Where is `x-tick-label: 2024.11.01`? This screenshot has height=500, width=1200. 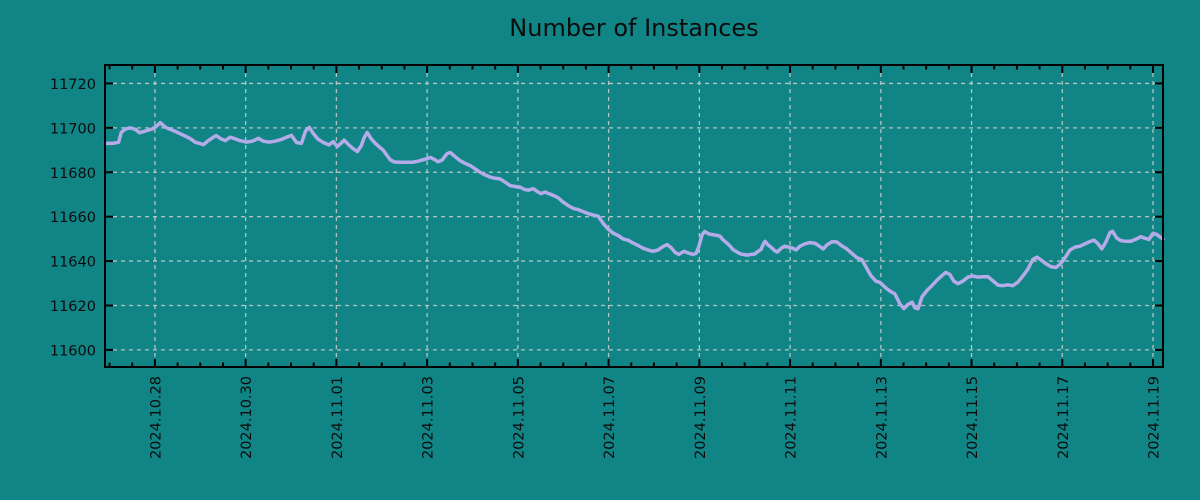 x-tick-label: 2024.11.01 is located at coordinates (338, 417).